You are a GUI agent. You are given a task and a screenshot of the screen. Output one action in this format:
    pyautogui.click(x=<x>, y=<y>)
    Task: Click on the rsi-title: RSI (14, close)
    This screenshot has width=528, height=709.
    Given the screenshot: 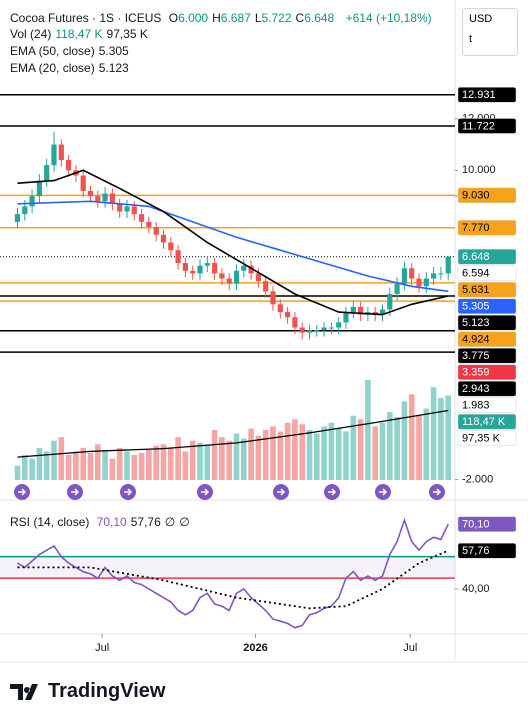 What is the action you would take?
    pyautogui.click(x=50, y=522)
    